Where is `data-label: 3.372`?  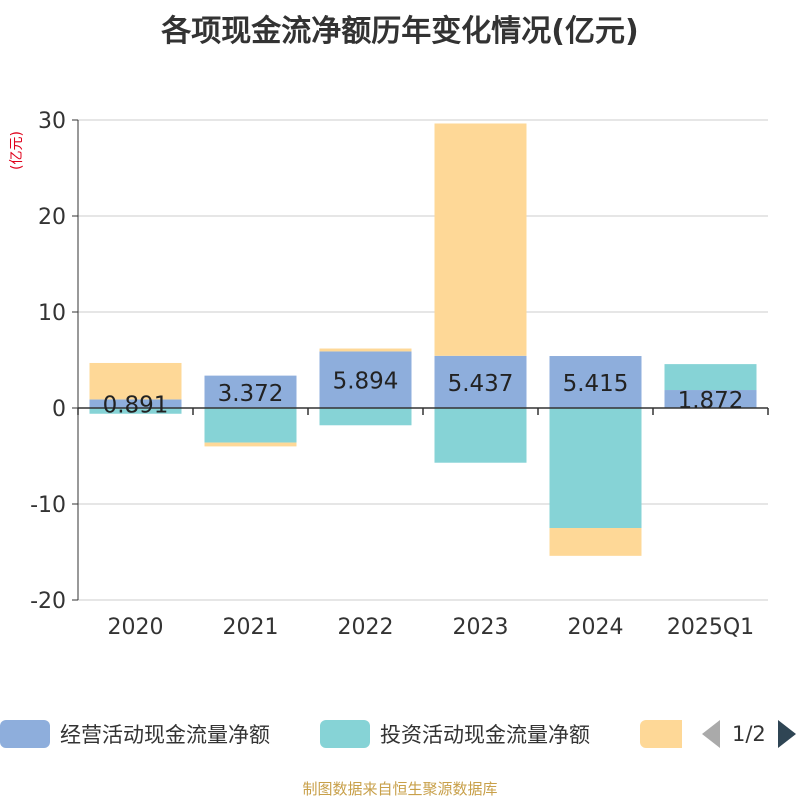
data-label: 3.372 is located at coordinates (251, 394).